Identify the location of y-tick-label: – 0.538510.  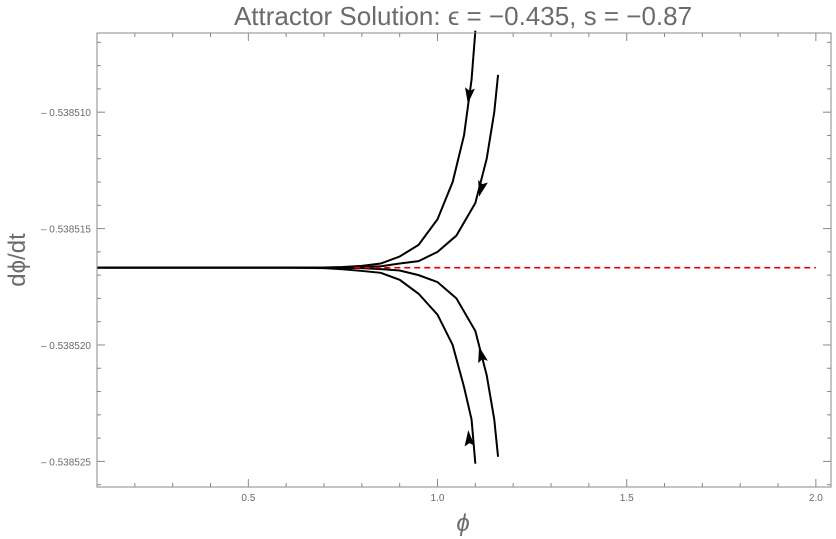
(66, 113).